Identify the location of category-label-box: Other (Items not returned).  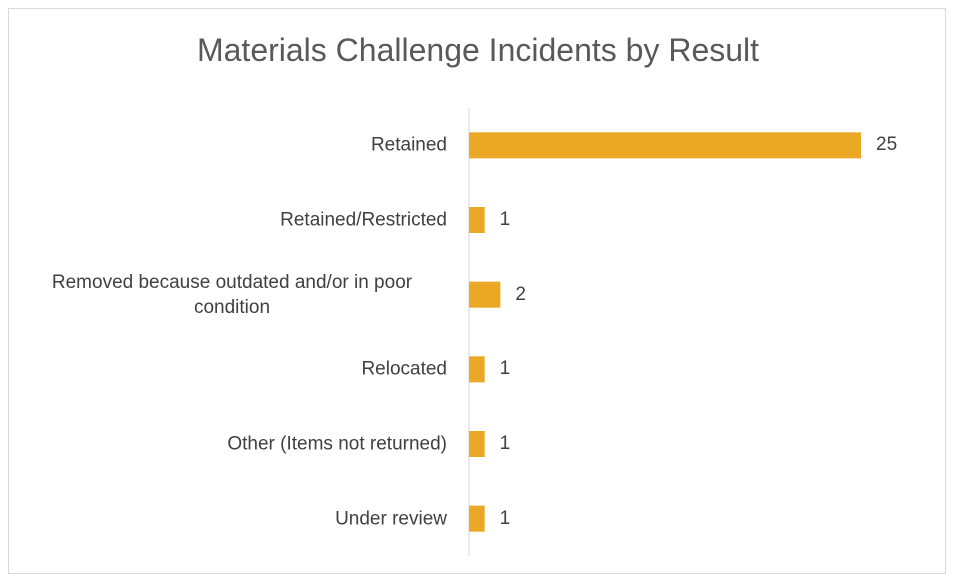
(232, 444).